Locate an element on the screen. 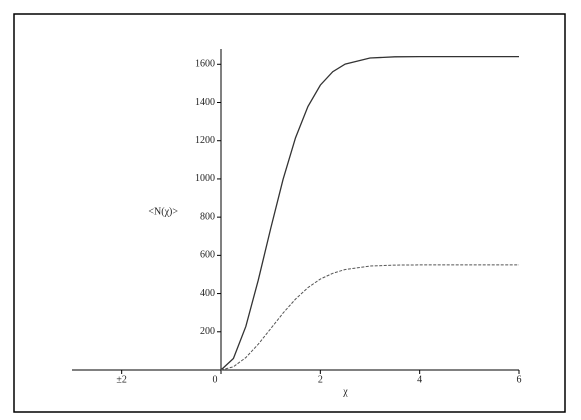 Image resolution: width=581 pixels, height=420 pixels. y-tick-label: 1200 is located at coordinates (205, 140).